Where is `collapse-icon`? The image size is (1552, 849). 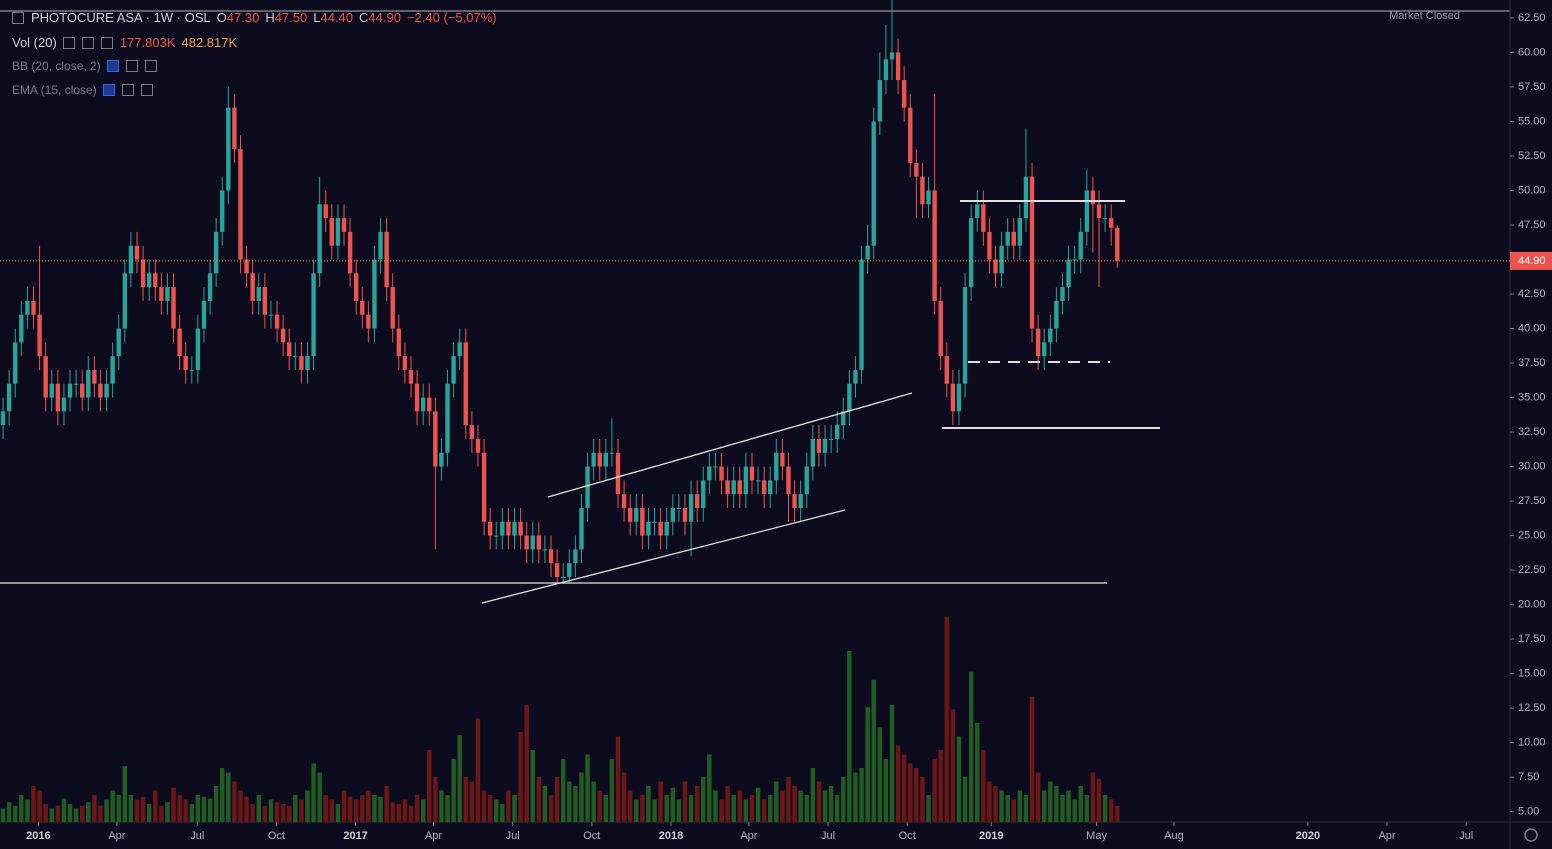
collapse-icon is located at coordinates (18, 17).